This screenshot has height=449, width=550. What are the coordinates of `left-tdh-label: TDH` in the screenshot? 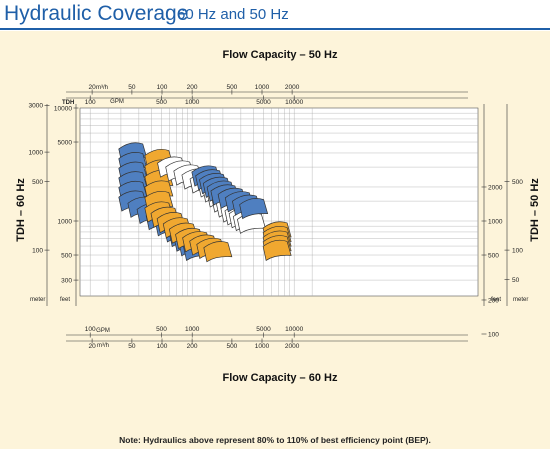 It's located at (68, 103).